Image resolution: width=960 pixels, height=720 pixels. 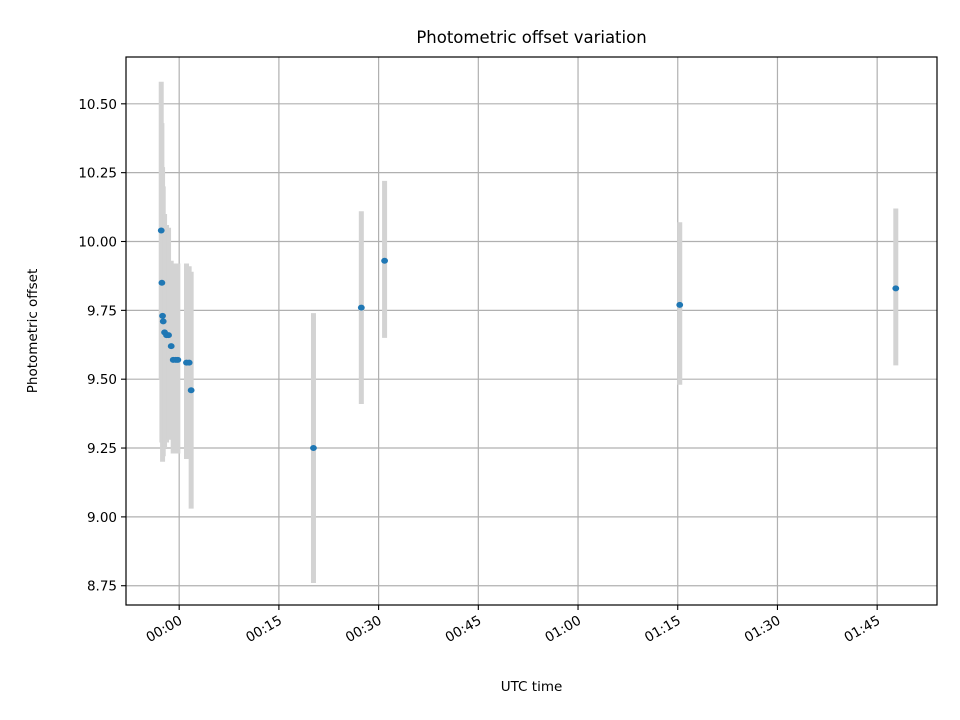 I want to click on y-tick-label: 9.25, so click(x=102, y=449).